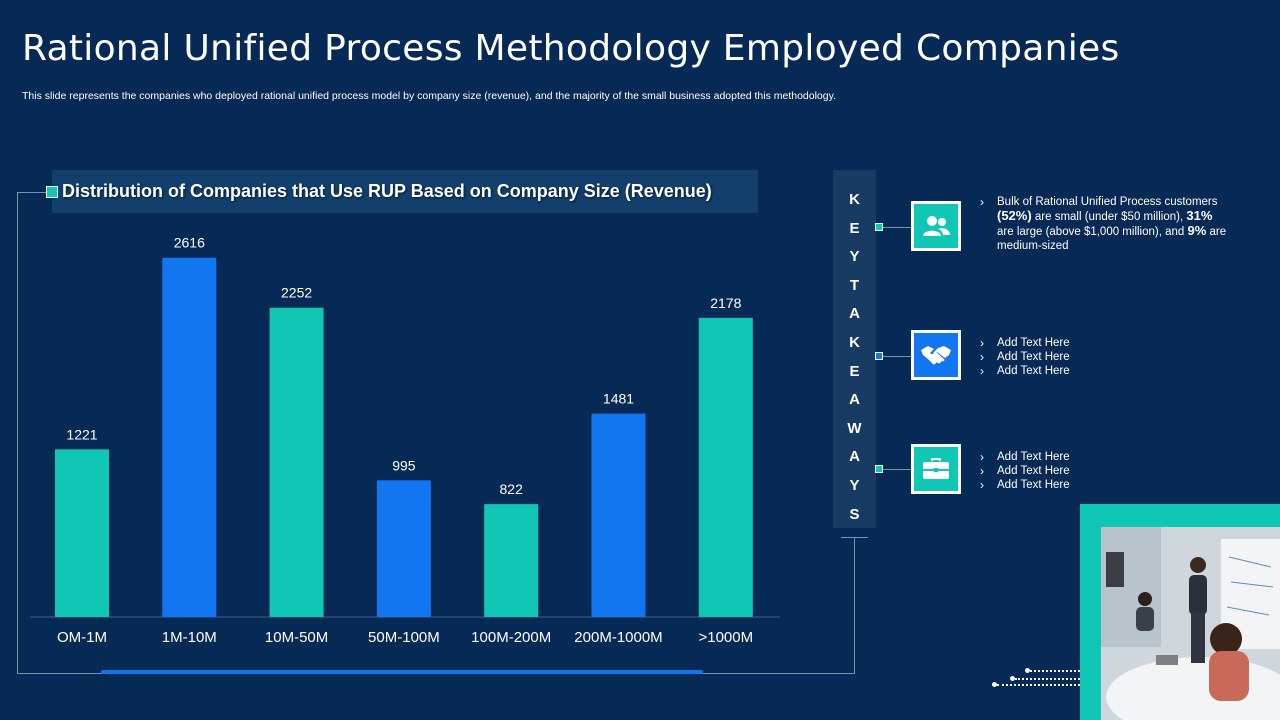 Image resolution: width=1280 pixels, height=720 pixels. What do you see at coordinates (854, 357) in the screenshot?
I see `key-takeaways-heading: KEYTAKEAWAYS` at bounding box center [854, 357].